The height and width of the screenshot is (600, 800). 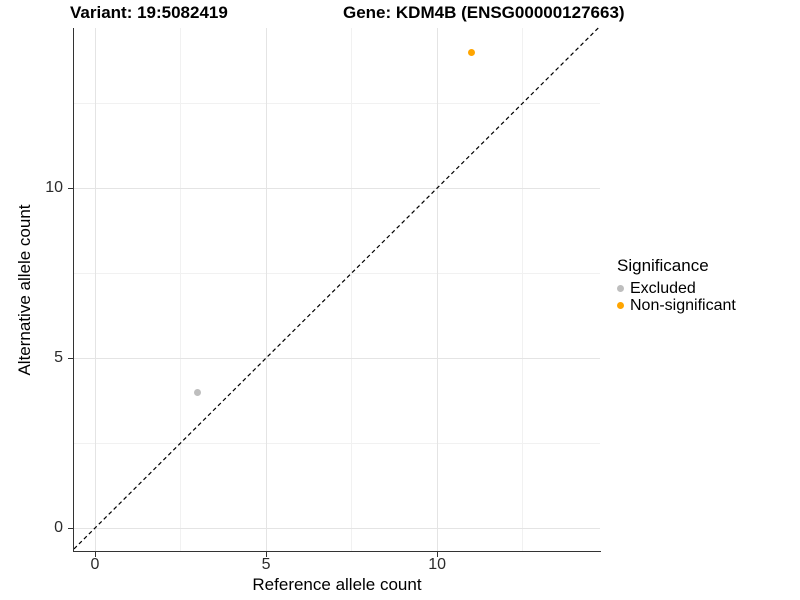 I want to click on y-tick-label: 0, so click(x=58, y=528).